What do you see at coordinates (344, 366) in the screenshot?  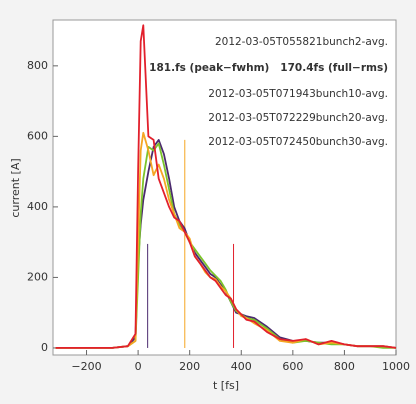 I see `x-tick-label: 800` at bounding box center [344, 366].